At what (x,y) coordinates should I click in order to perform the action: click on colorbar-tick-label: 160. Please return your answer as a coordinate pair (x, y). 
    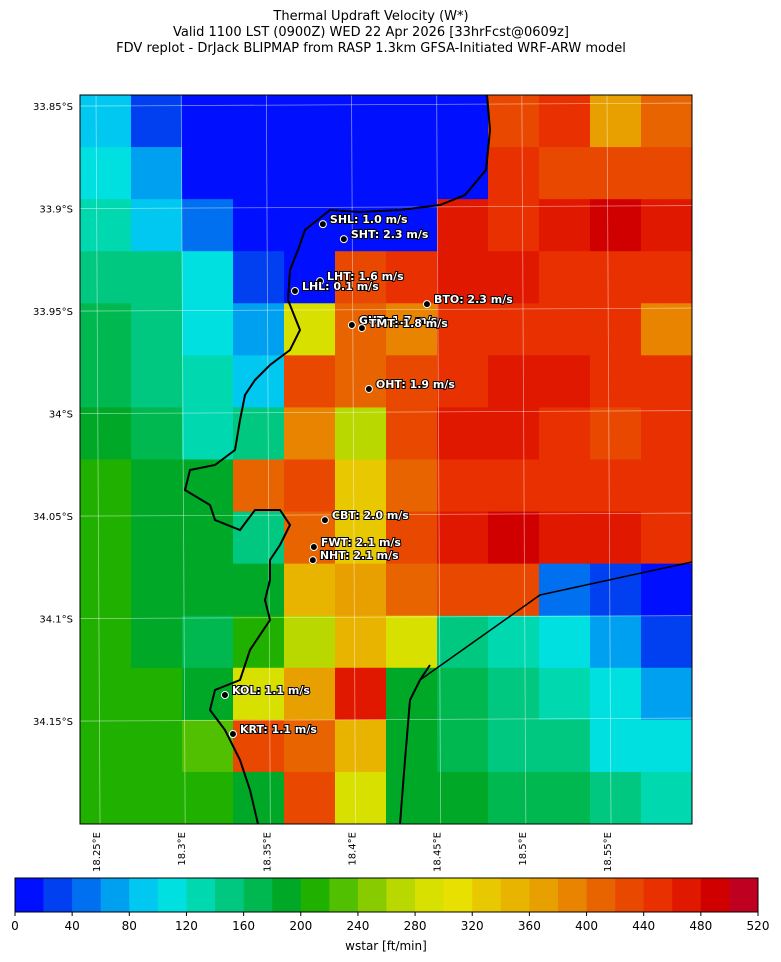
    Looking at the image, I should click on (243, 926).